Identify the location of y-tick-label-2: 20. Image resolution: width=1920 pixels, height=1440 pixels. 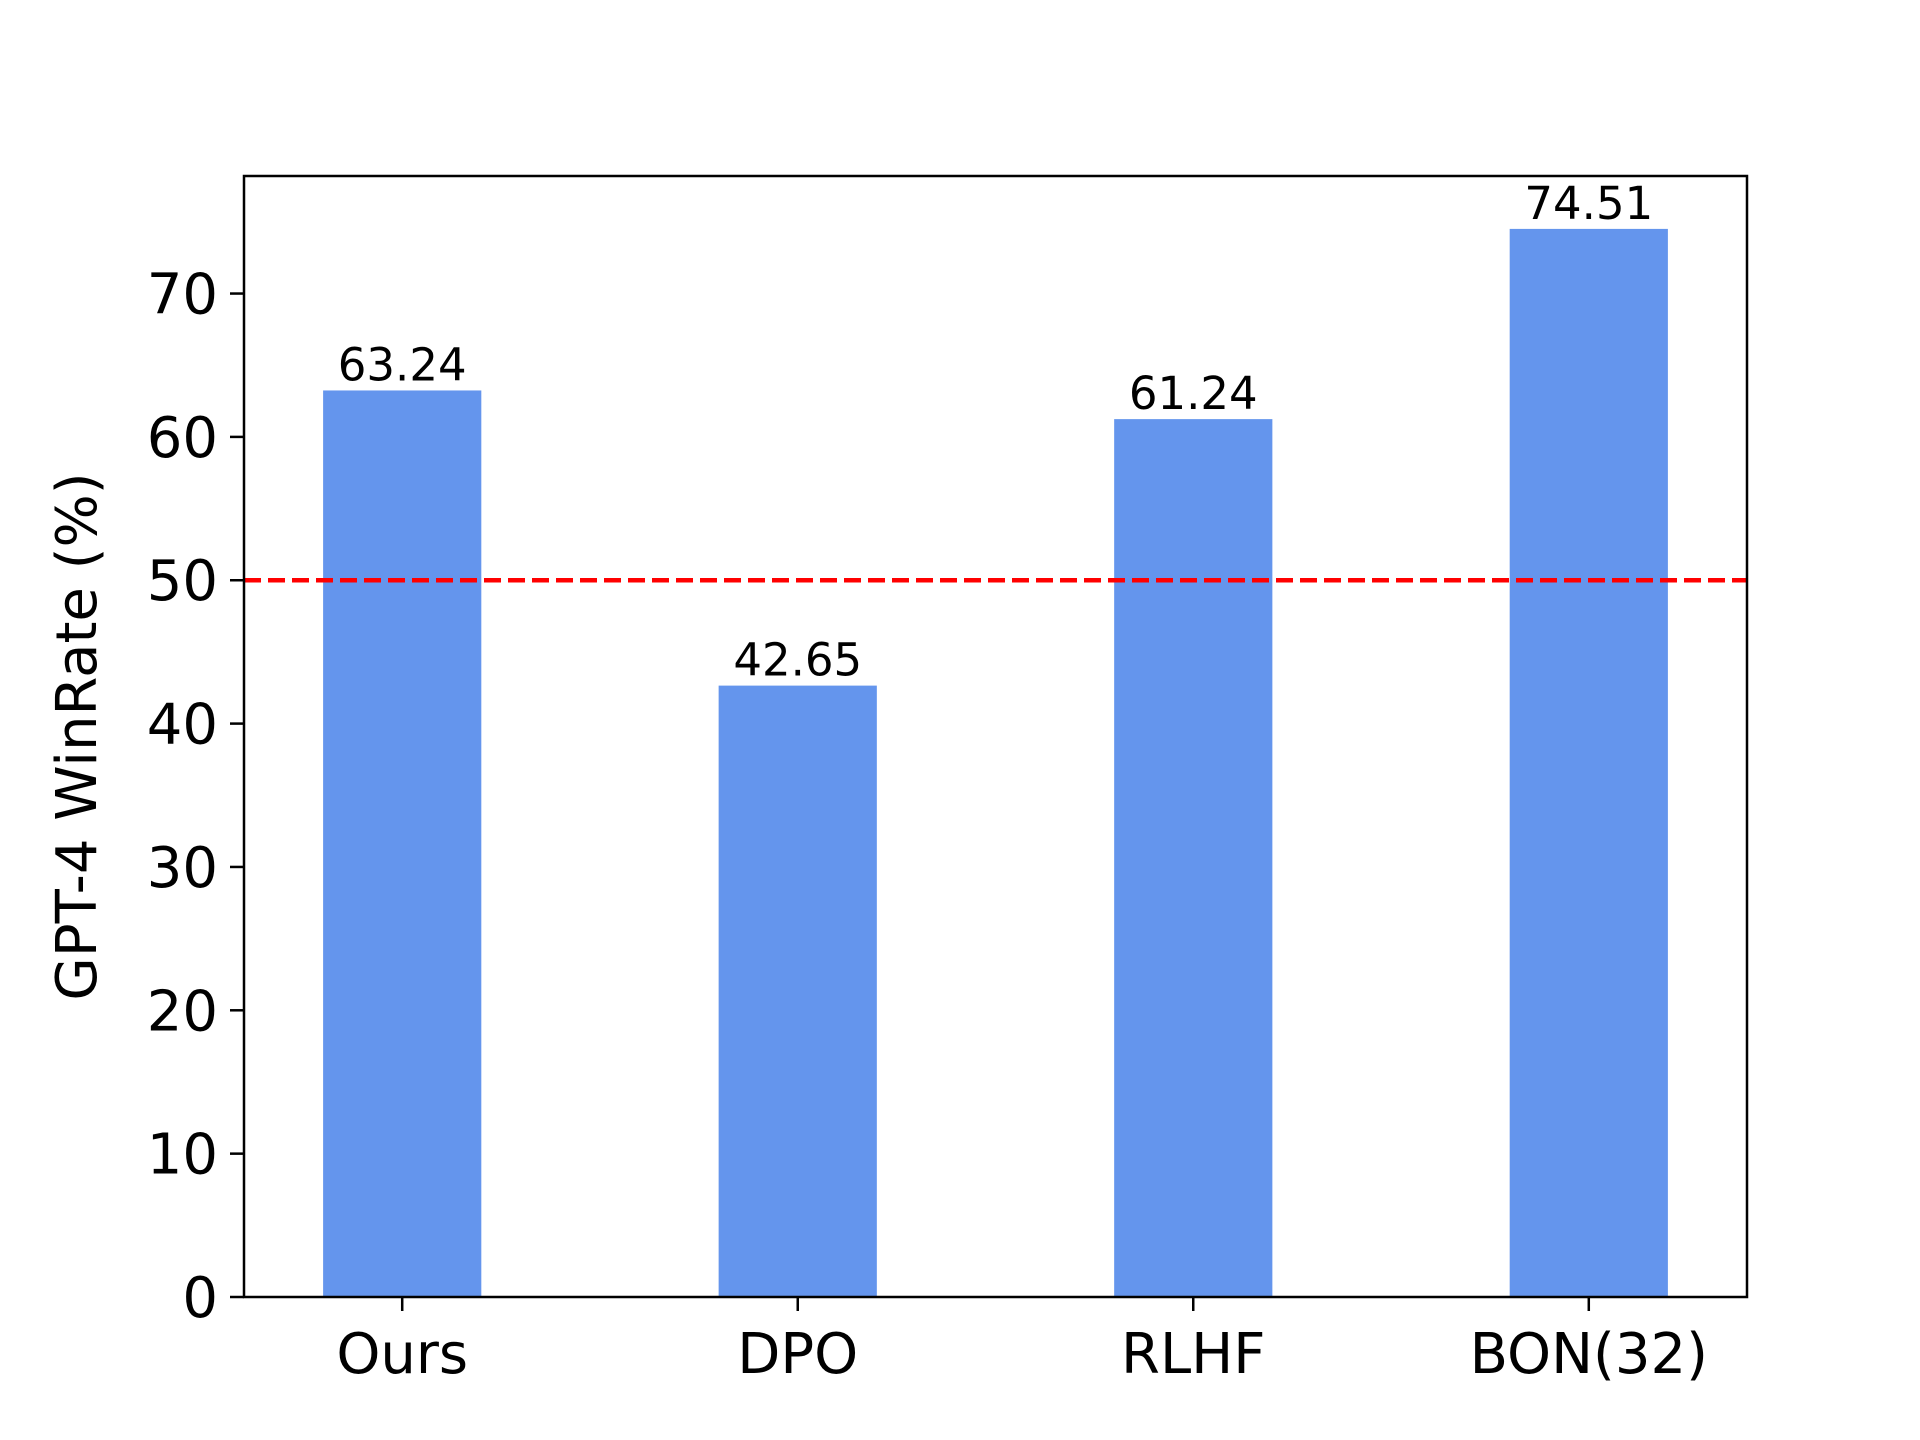
(182, 1011).